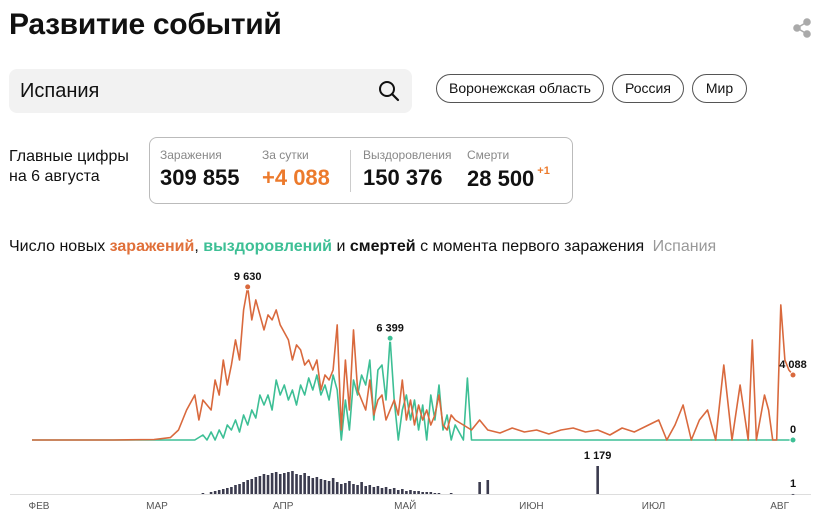 This screenshot has width=821, height=518. I want to click on legend-entry: выздоровлений, so click(267, 246).